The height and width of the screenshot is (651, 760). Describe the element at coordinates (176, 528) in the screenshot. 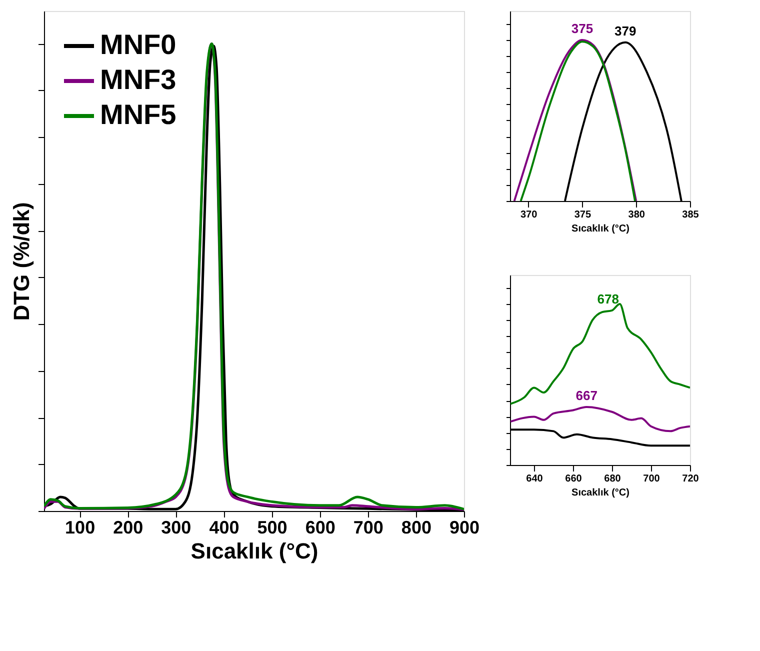

I see `x-tick-label: 300` at that location.